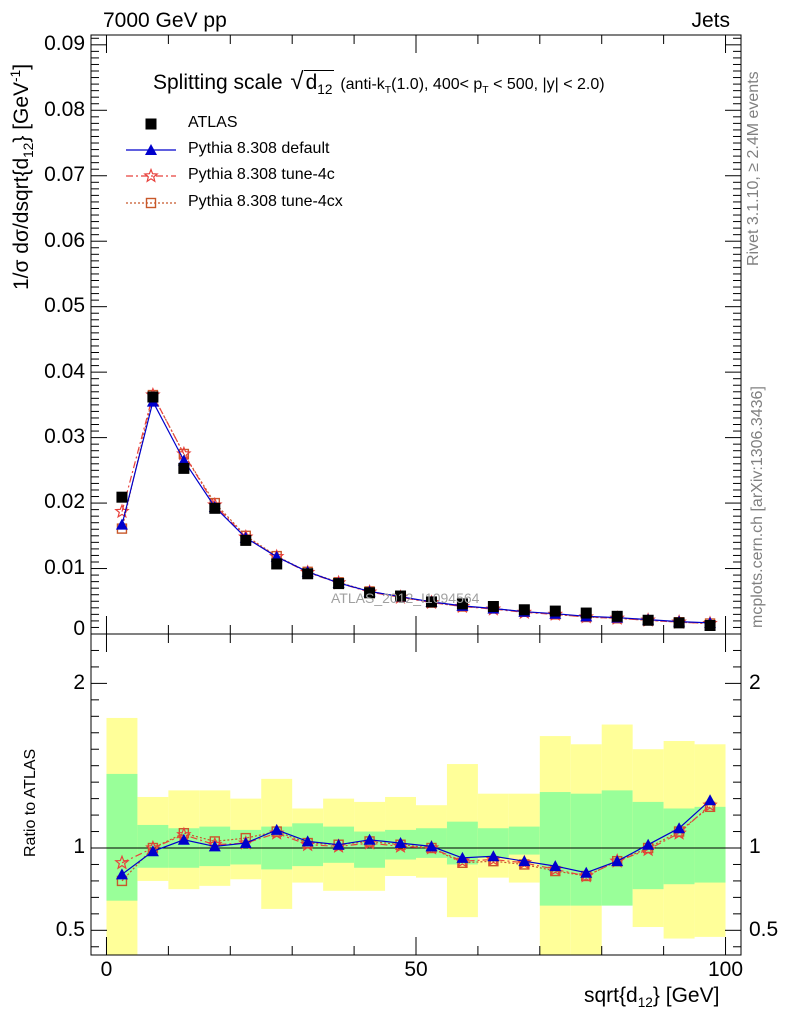  What do you see at coordinates (64, 502) in the screenshot?
I see `main-ytick-label: 0.02` at bounding box center [64, 502].